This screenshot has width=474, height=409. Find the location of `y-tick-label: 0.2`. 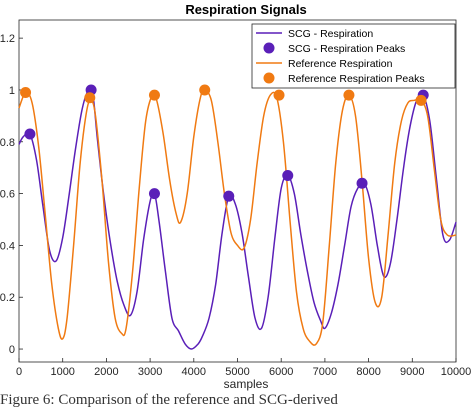

y-tick-label: 0.2 is located at coordinates (7, 298).